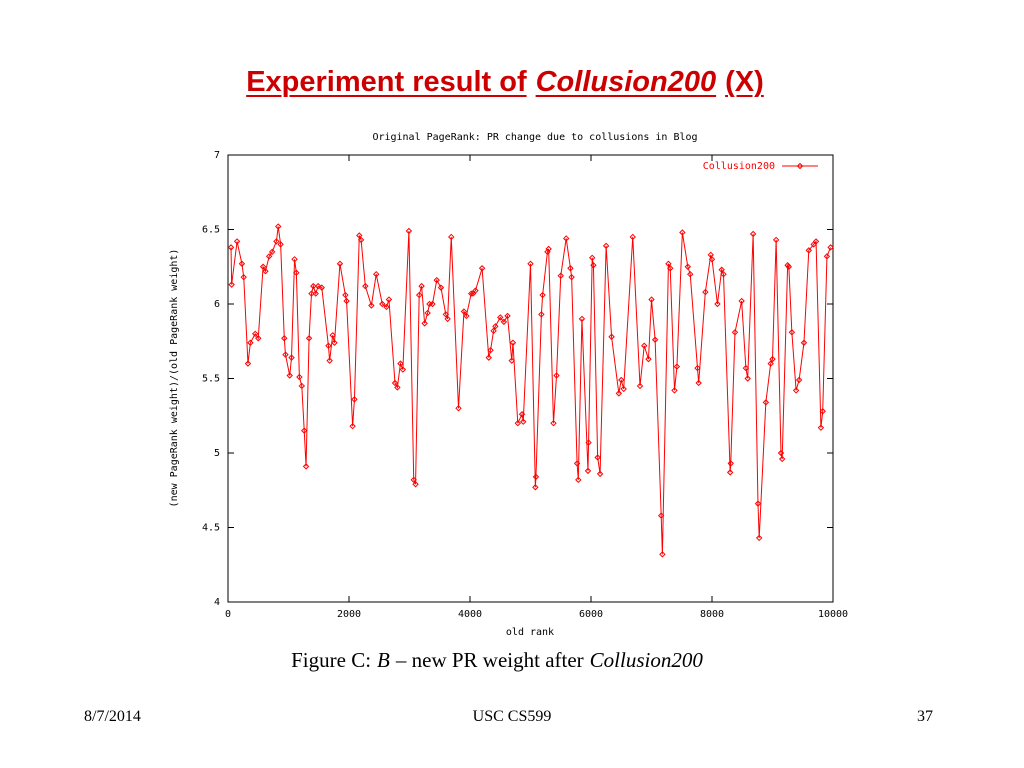 This screenshot has width=1024, height=768. I want to click on x-tick-label: 8000, so click(712, 614).